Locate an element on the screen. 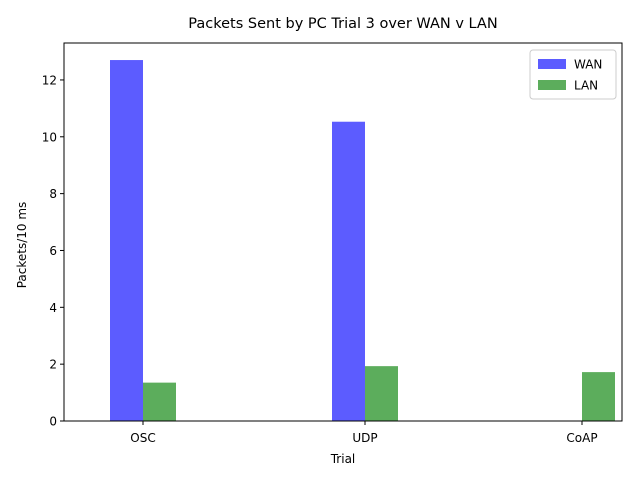 The width and height of the screenshot is (640, 480). bar-wan-osc is located at coordinates (126, 240).